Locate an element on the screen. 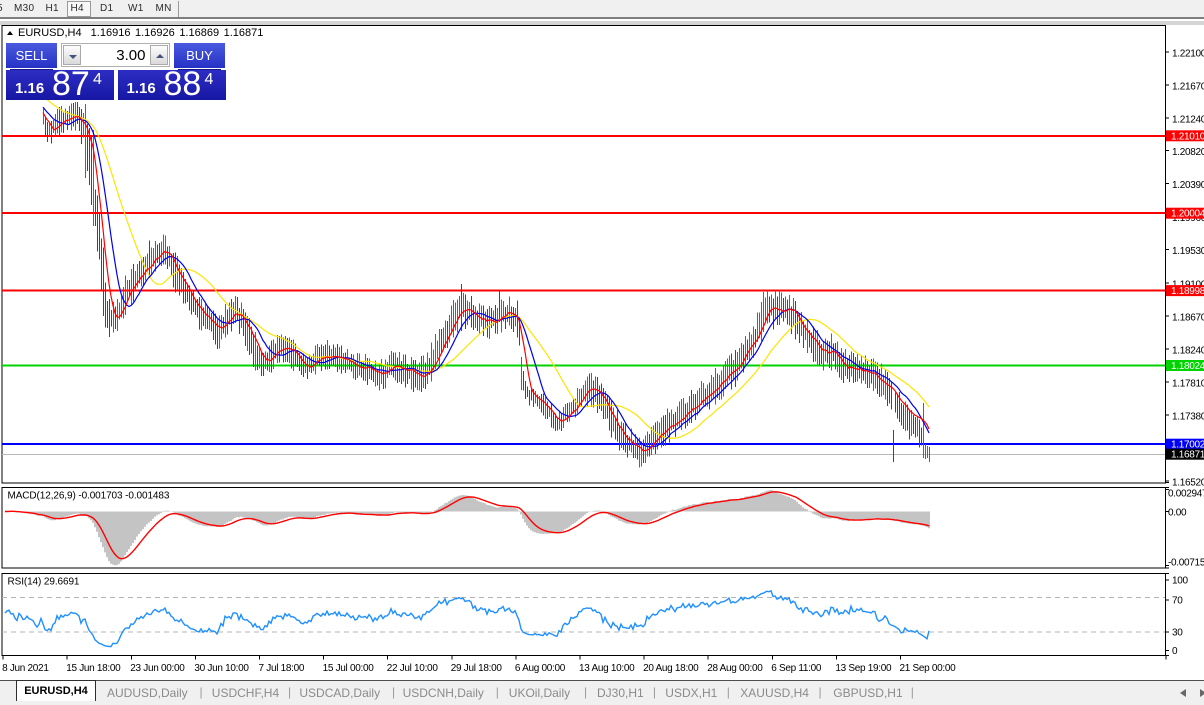 The height and width of the screenshot is (705, 1204). svg-text: 100 is located at coordinates (1180, 581).